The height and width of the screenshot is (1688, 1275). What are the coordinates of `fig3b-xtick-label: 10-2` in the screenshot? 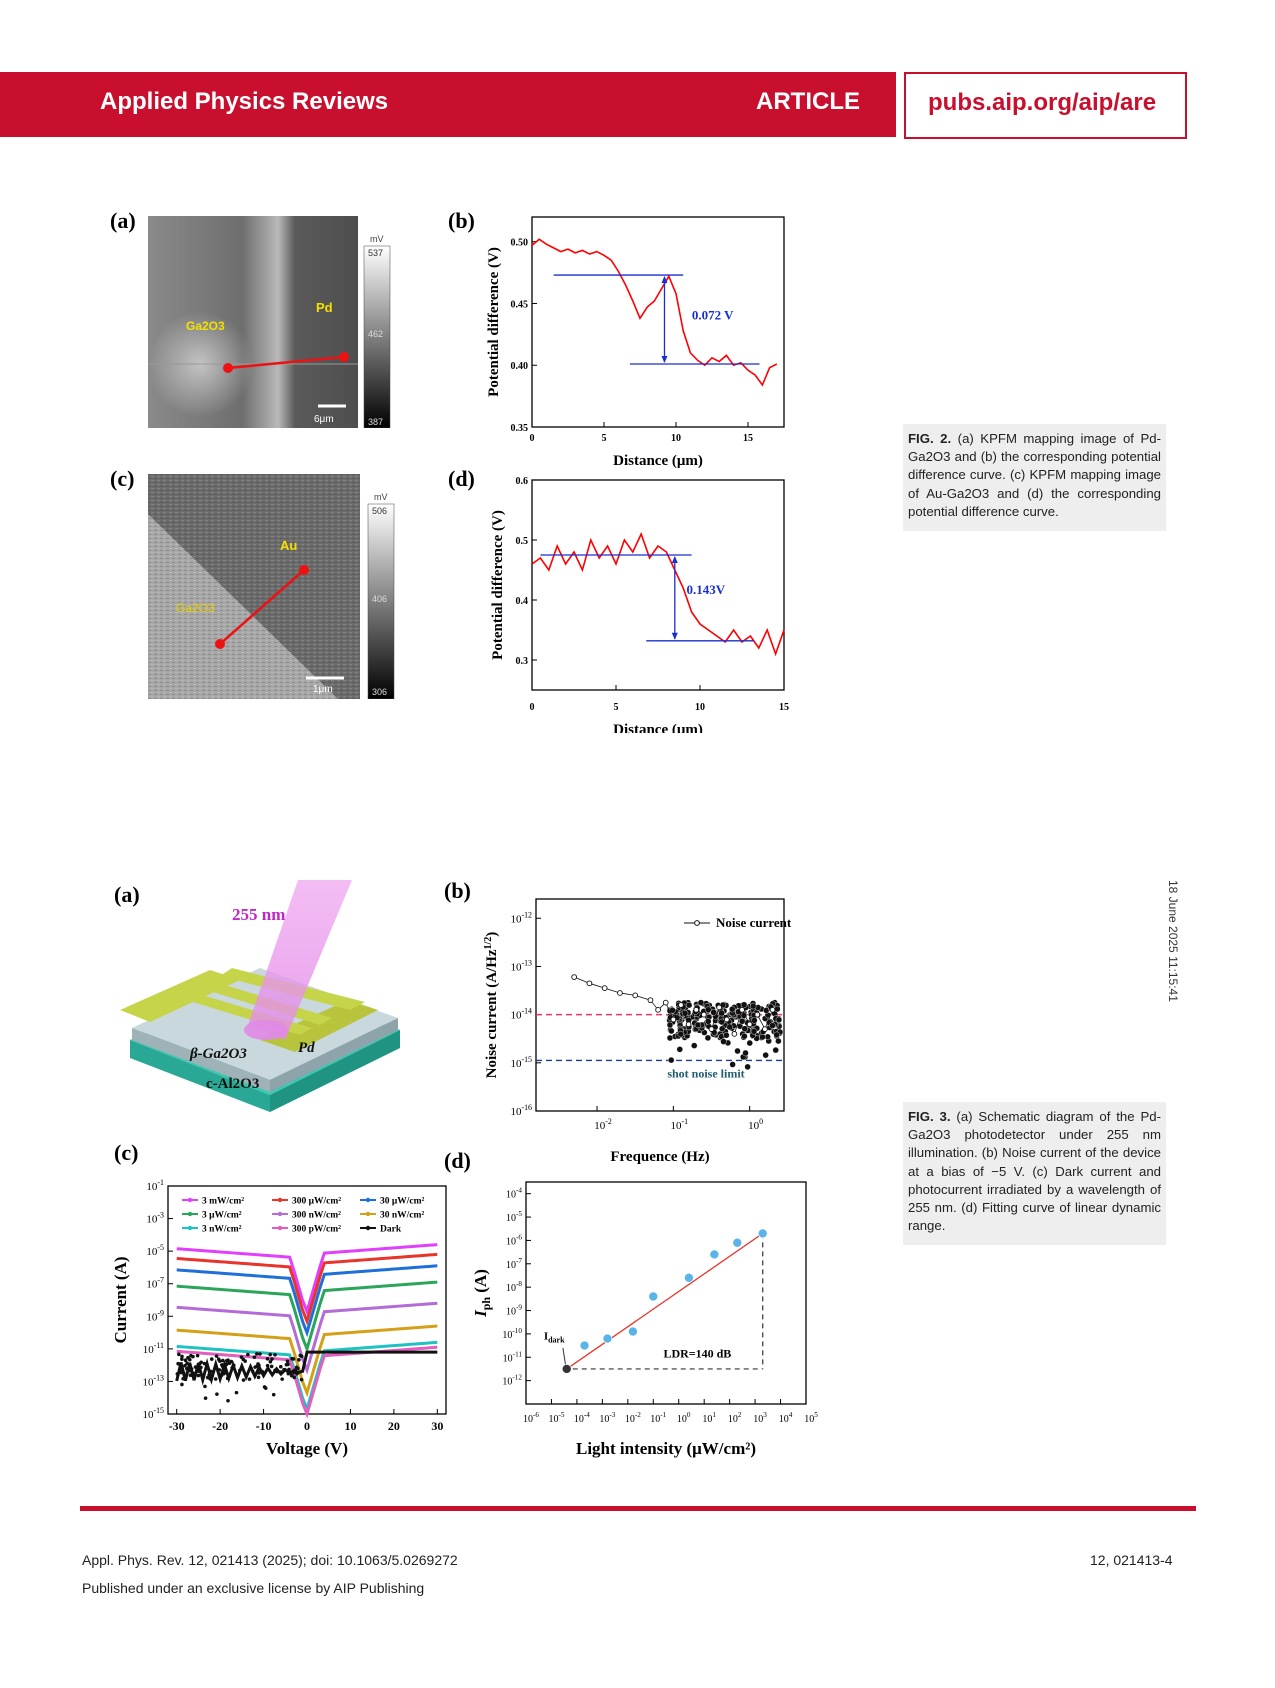 It's located at (603, 1124).